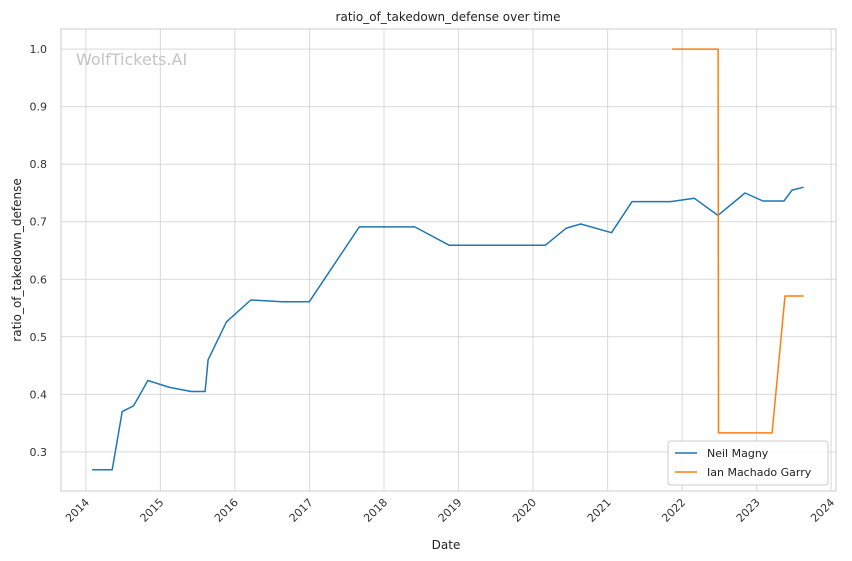  What do you see at coordinates (39, 164) in the screenshot?
I see `y-tick-label-0.8: 0.8` at bounding box center [39, 164].